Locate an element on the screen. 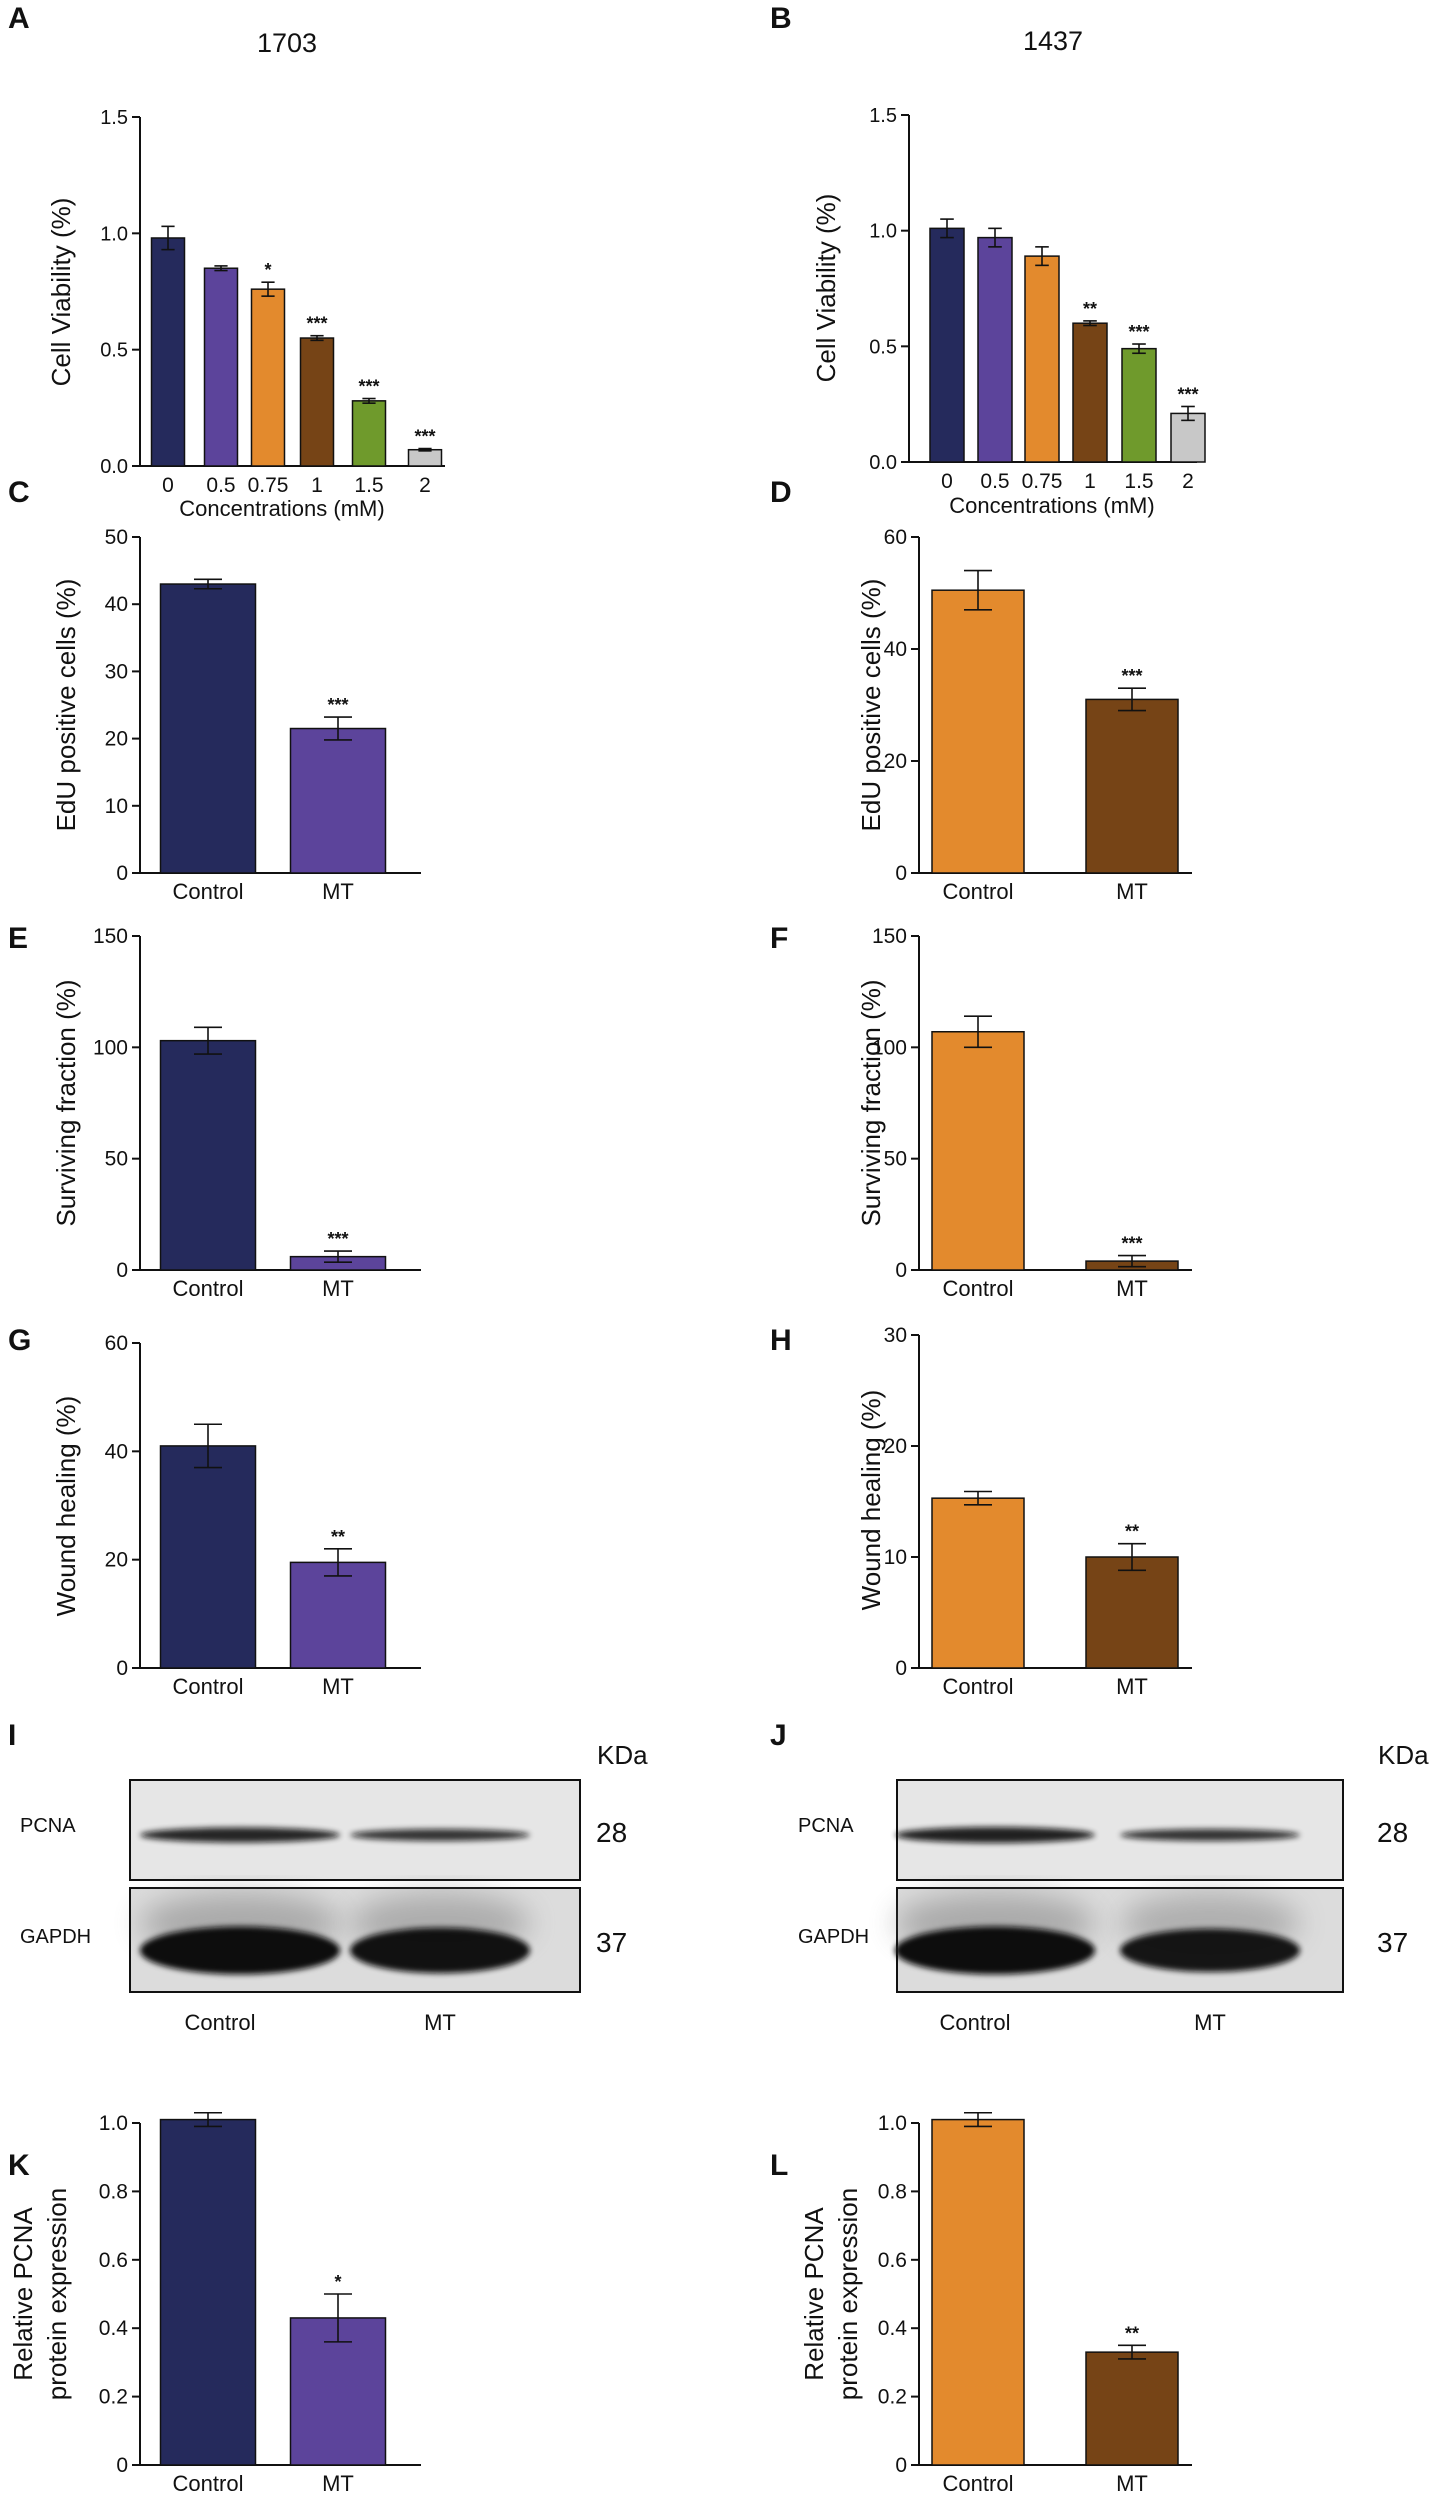 This screenshot has width=1446, height=2500. western-blot-i: I KDa PCNA 28 GAPDH 37 Control MT is located at coordinates (328, 1877).